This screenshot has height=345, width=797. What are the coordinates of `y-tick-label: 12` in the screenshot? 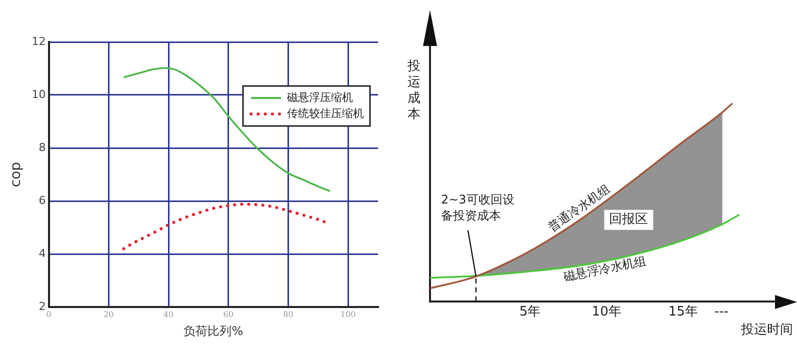 It's located at (39, 41).